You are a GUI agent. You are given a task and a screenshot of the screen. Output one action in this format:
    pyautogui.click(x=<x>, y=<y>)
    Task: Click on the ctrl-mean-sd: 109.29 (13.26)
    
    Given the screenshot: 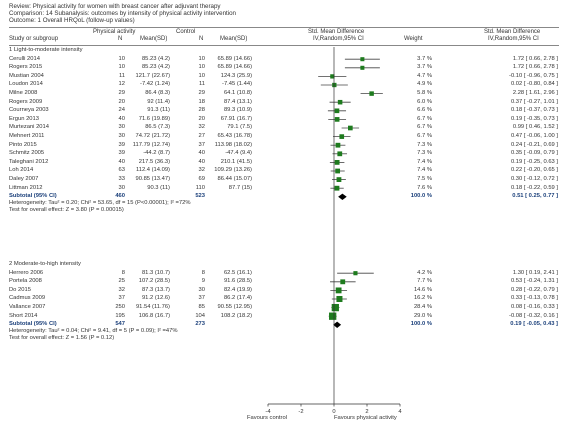 What is the action you would take?
    pyautogui.click(x=233, y=170)
    